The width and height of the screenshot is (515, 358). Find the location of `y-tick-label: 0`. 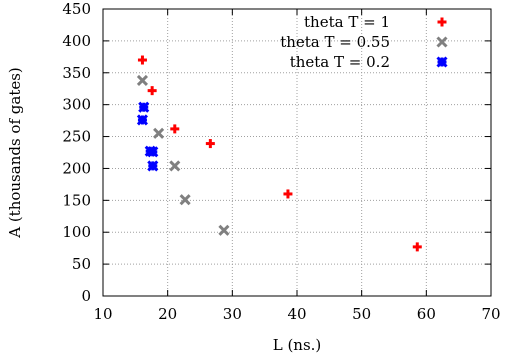

y-tick-label: 0 is located at coordinates (86, 296).